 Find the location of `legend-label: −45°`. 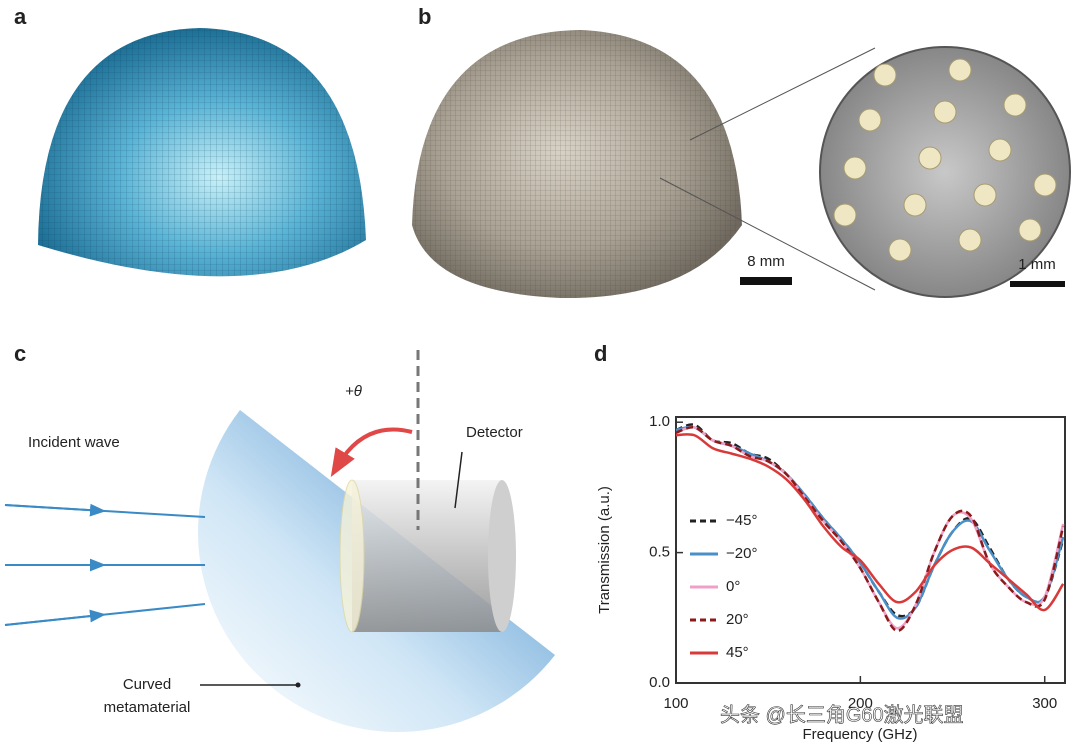

legend-label: −45° is located at coordinates (741, 520).